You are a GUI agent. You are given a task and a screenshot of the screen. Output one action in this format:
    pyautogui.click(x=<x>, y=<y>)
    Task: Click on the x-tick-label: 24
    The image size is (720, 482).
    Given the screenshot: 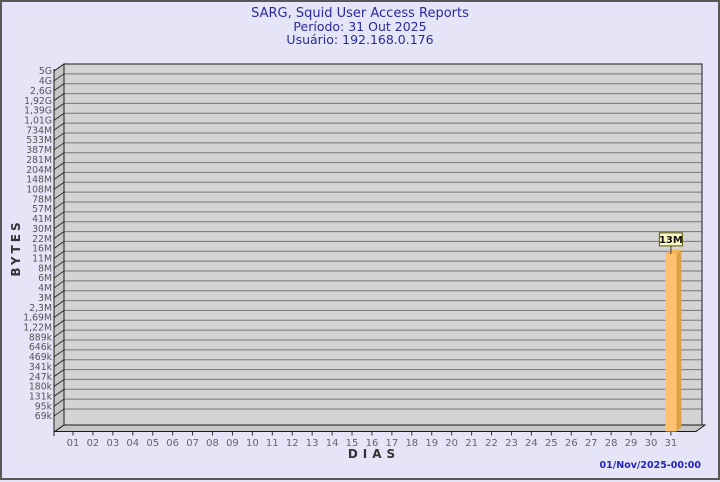 What is the action you would take?
    pyautogui.click(x=531, y=443)
    